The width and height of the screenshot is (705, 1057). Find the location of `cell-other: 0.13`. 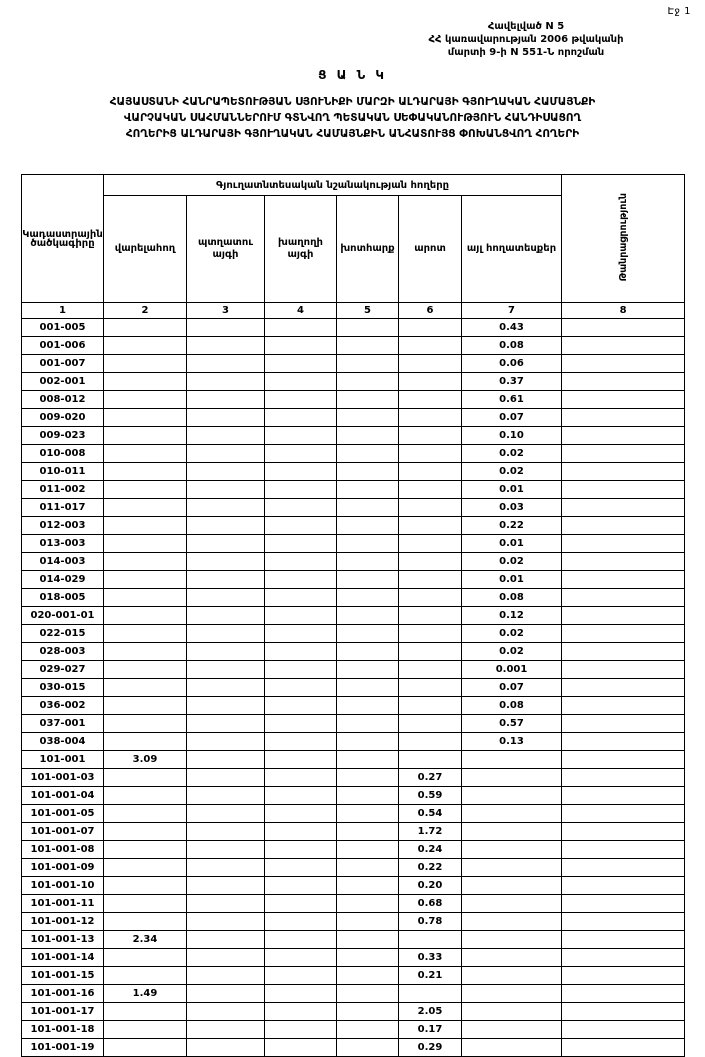

cell-other: 0.13 is located at coordinates (511, 741).